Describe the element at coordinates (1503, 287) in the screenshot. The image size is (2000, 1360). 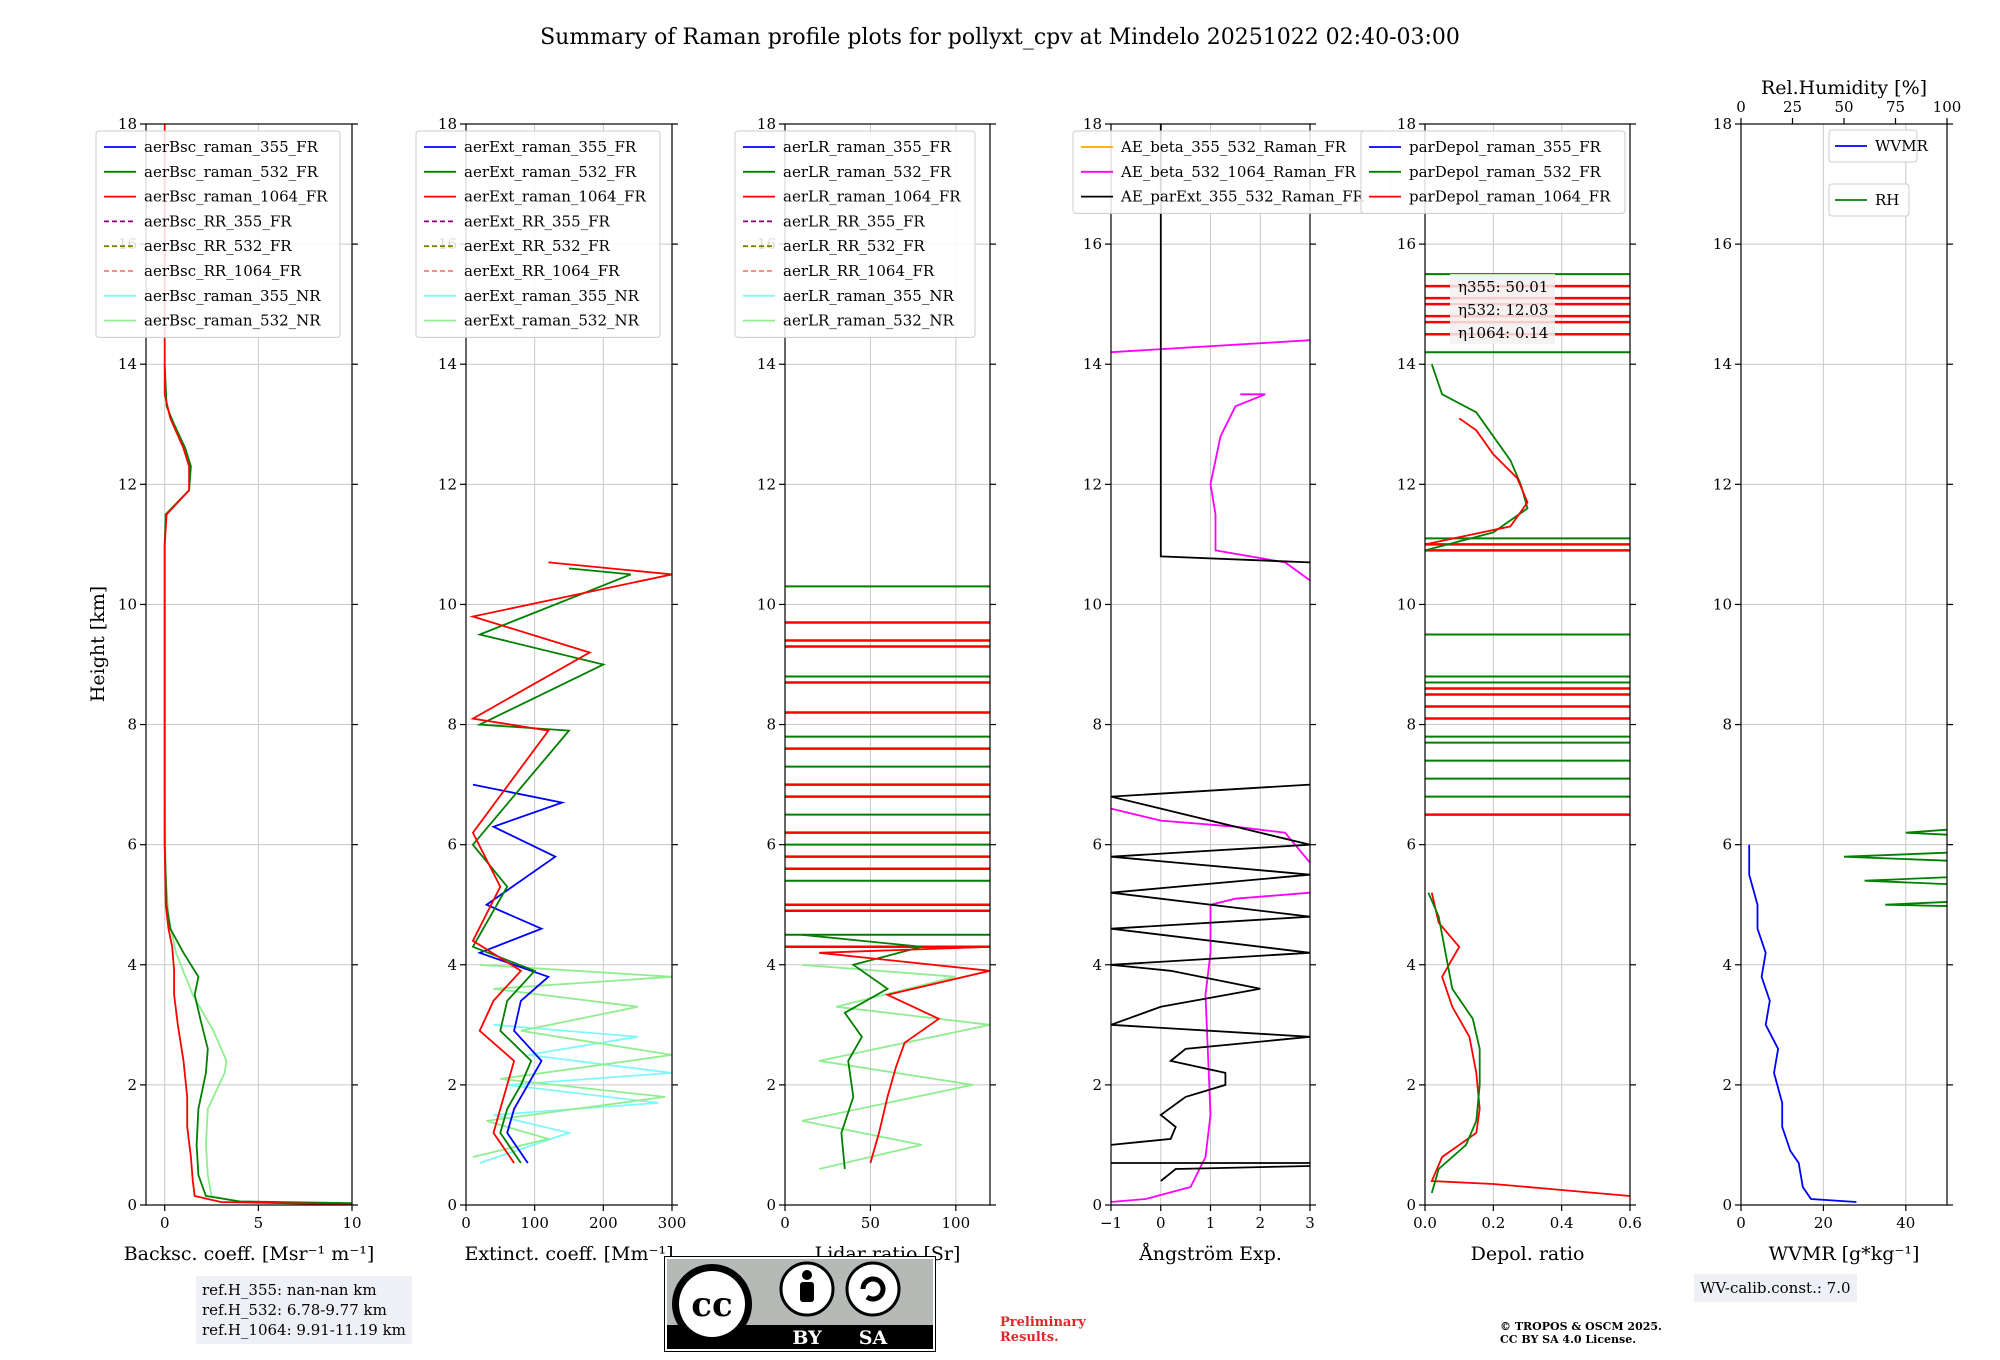
I see `eta-355: η355: 50.01` at that location.